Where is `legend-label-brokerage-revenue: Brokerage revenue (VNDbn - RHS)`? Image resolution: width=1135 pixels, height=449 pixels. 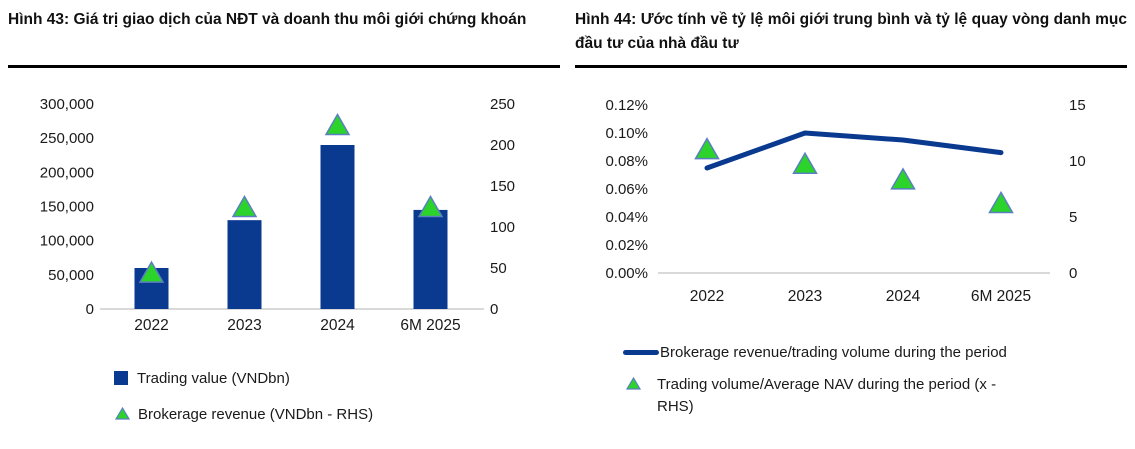 legend-label-brokerage-revenue: Brokerage revenue (VNDbn - RHS) is located at coordinates (256, 414).